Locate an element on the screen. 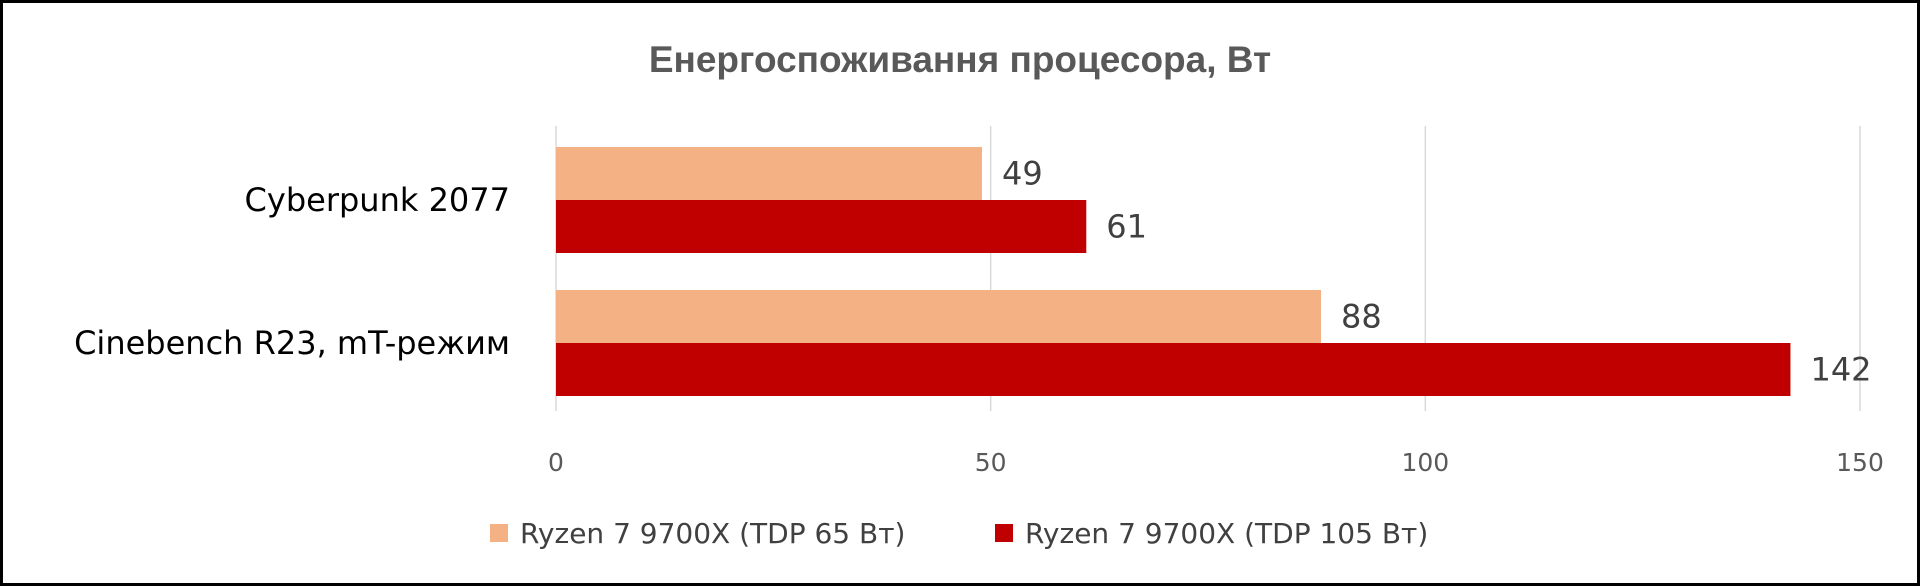 This screenshot has height=586, width=1920. data-label: 142 is located at coordinates (1840, 370).